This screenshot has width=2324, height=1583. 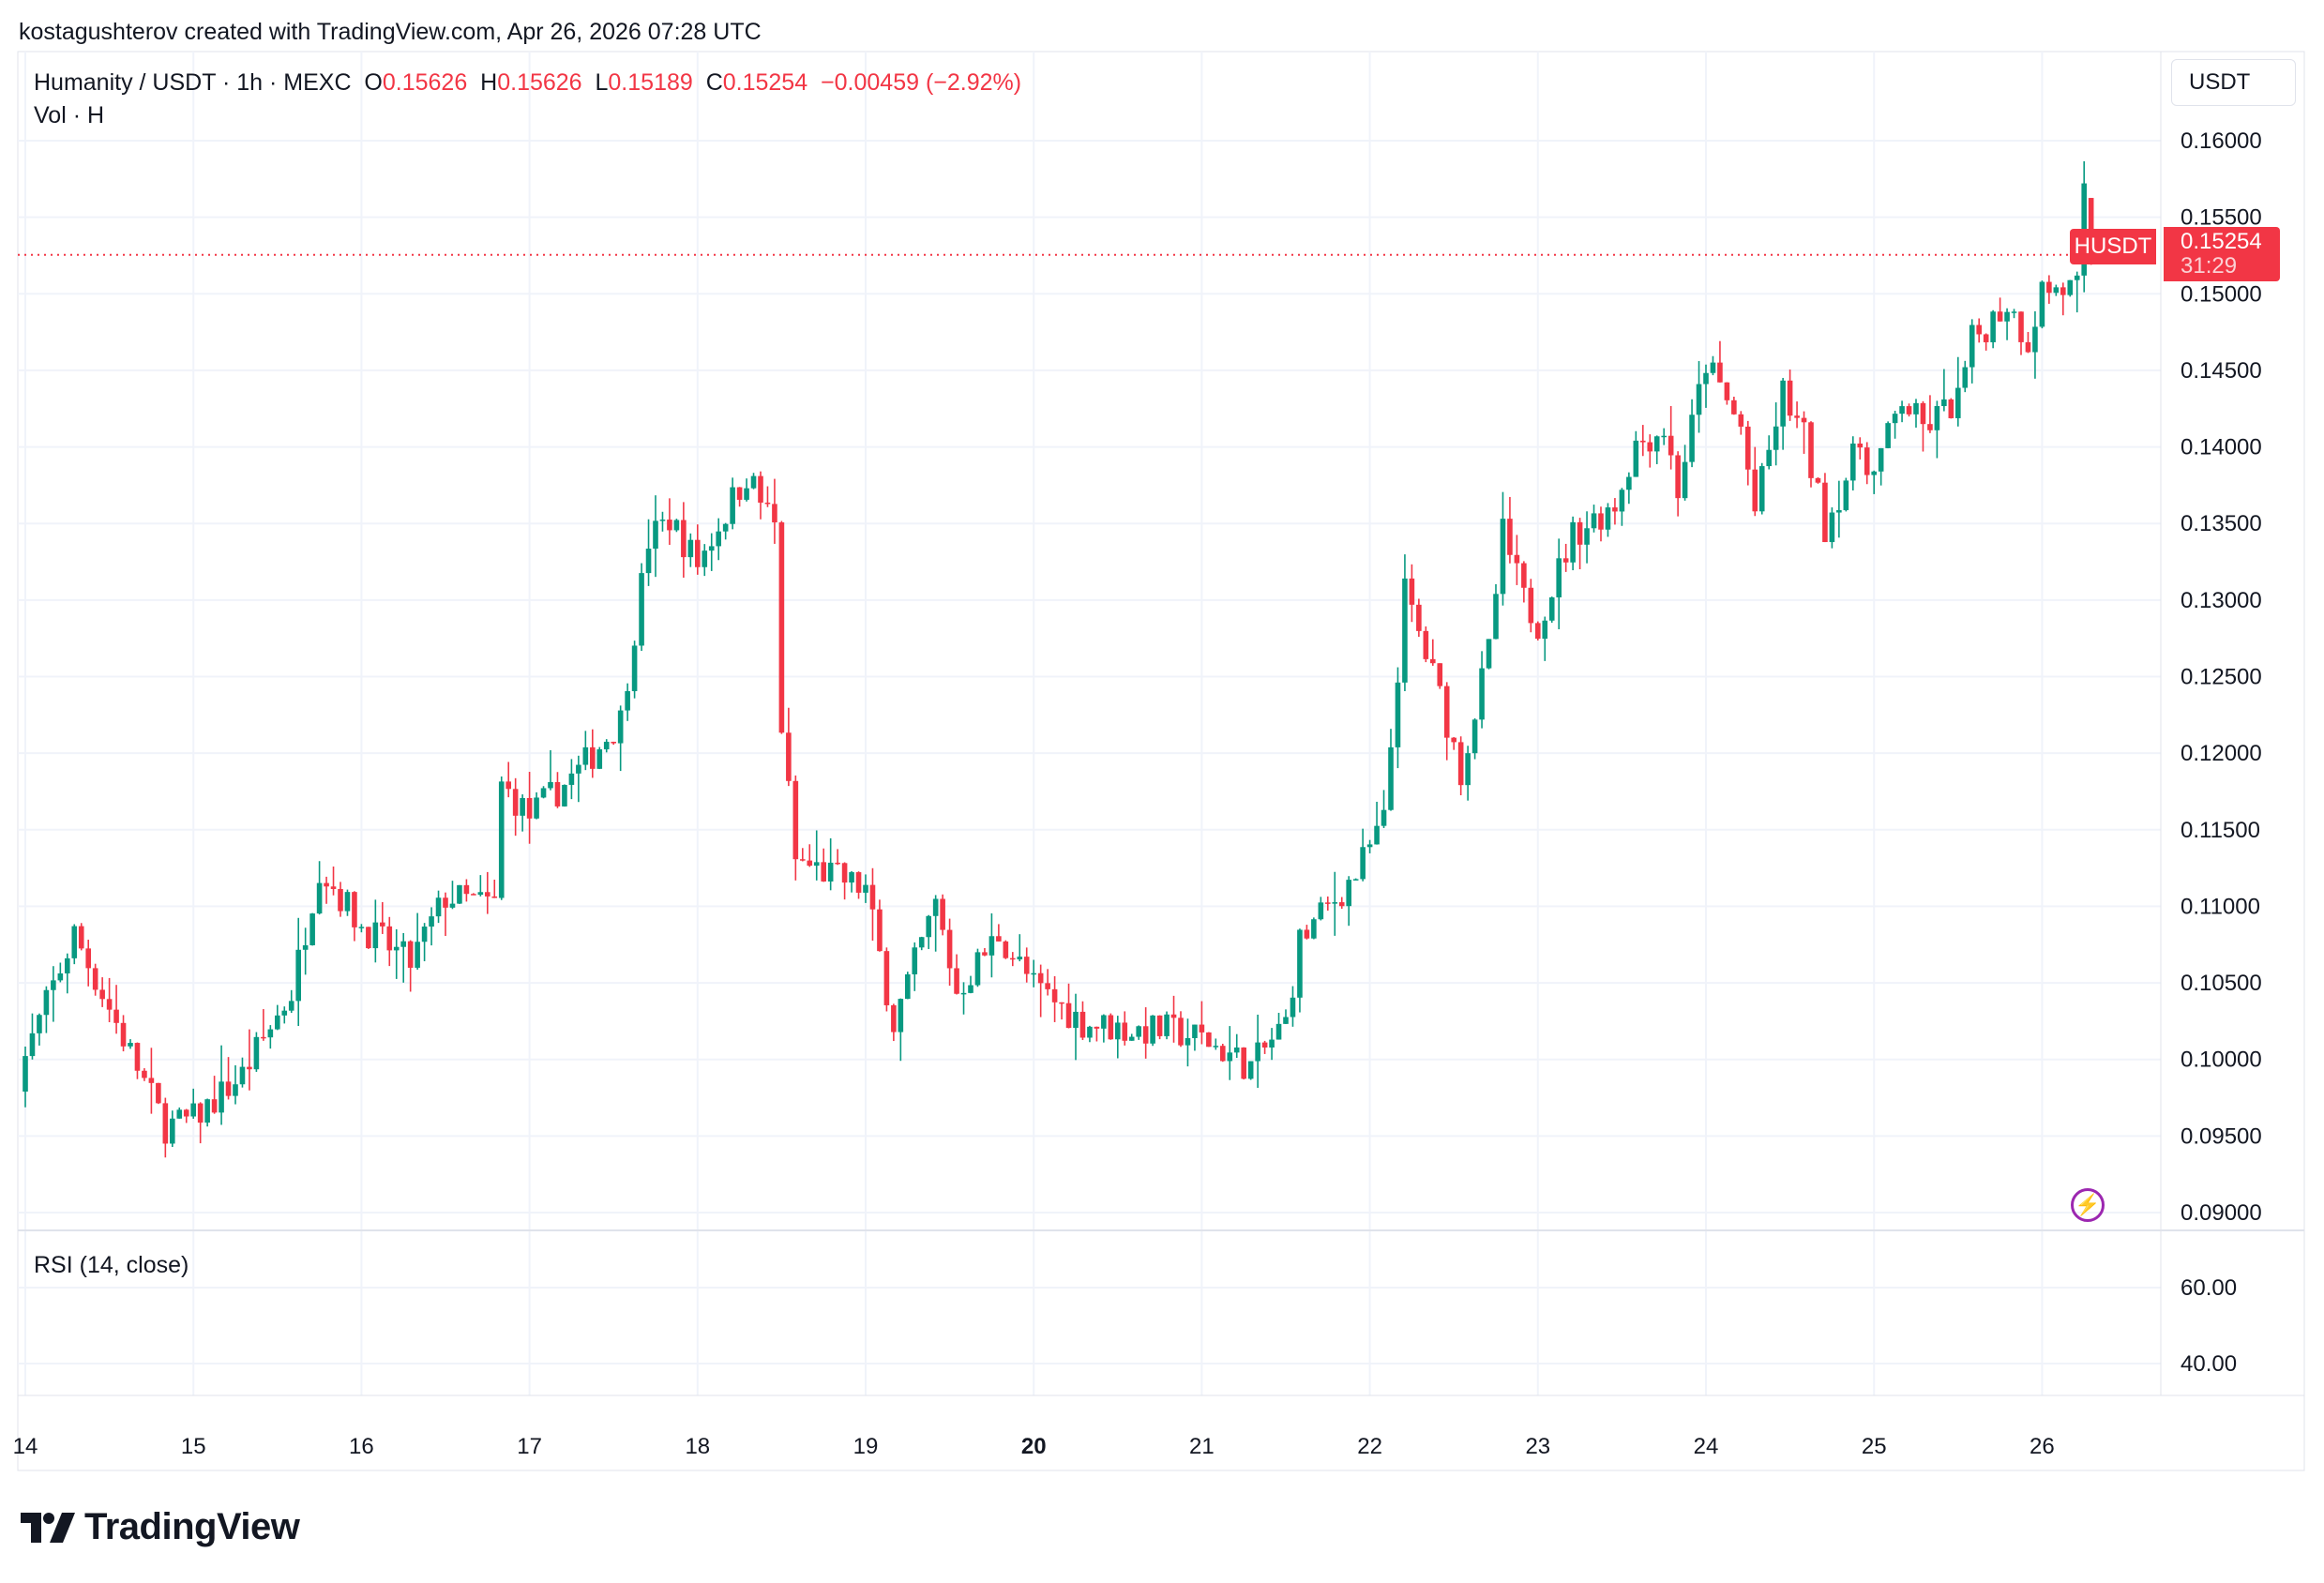 What do you see at coordinates (160, 1527) in the screenshot?
I see `tradingview-logo: TradingView` at bounding box center [160, 1527].